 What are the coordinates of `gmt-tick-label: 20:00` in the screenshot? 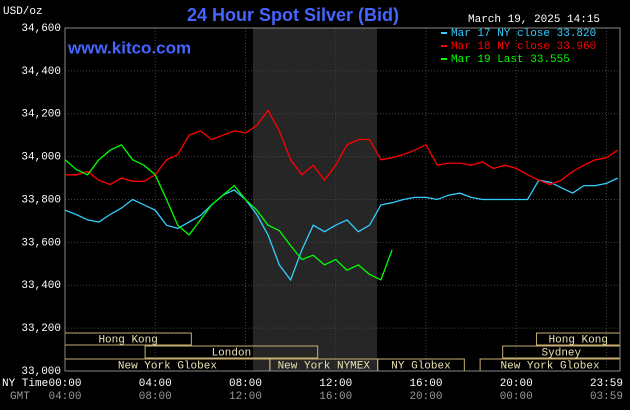 It's located at (425, 397).